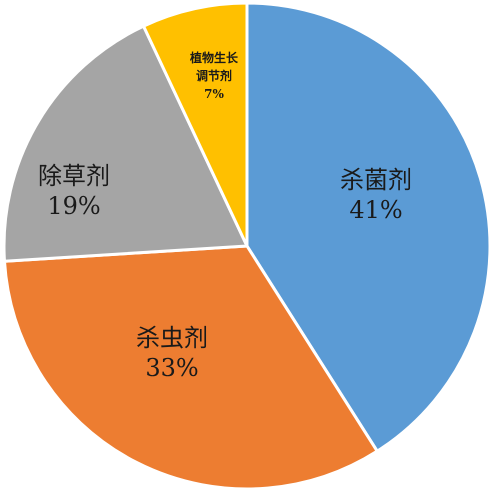 Image resolution: width=499 pixels, height=493 pixels. I want to click on pie-slice, so click(195, 124).